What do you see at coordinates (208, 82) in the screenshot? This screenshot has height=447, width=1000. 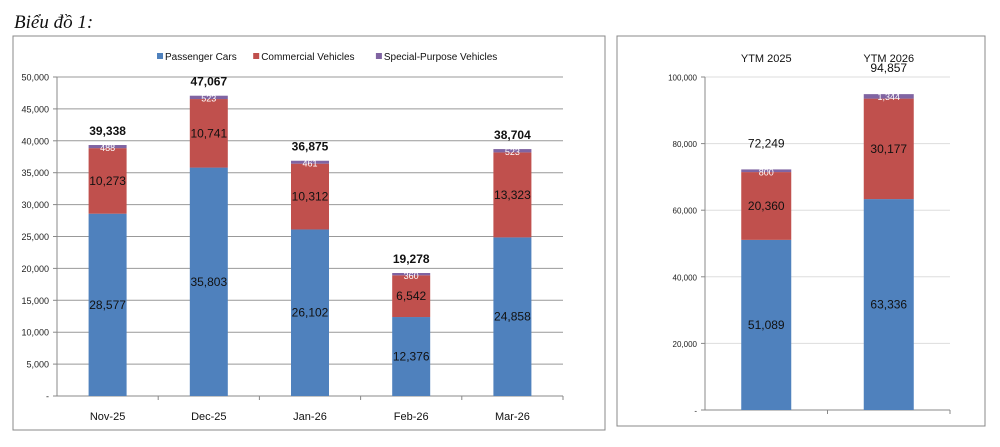 I see `total-label: 47,067` at bounding box center [208, 82].